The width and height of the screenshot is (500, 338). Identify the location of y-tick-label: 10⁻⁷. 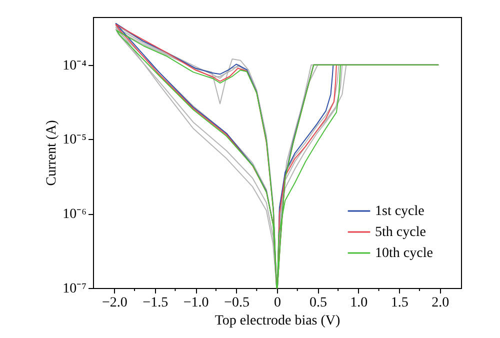
(74, 289).